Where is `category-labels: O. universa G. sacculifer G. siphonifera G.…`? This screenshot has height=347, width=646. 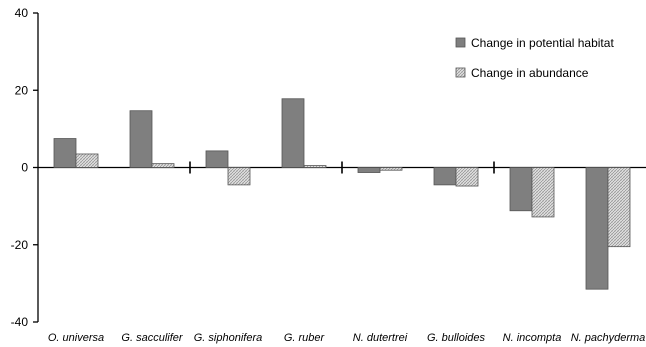
category-labels: O. universa G. sacculifer G. siphonifera G.… is located at coordinates (346, 338).